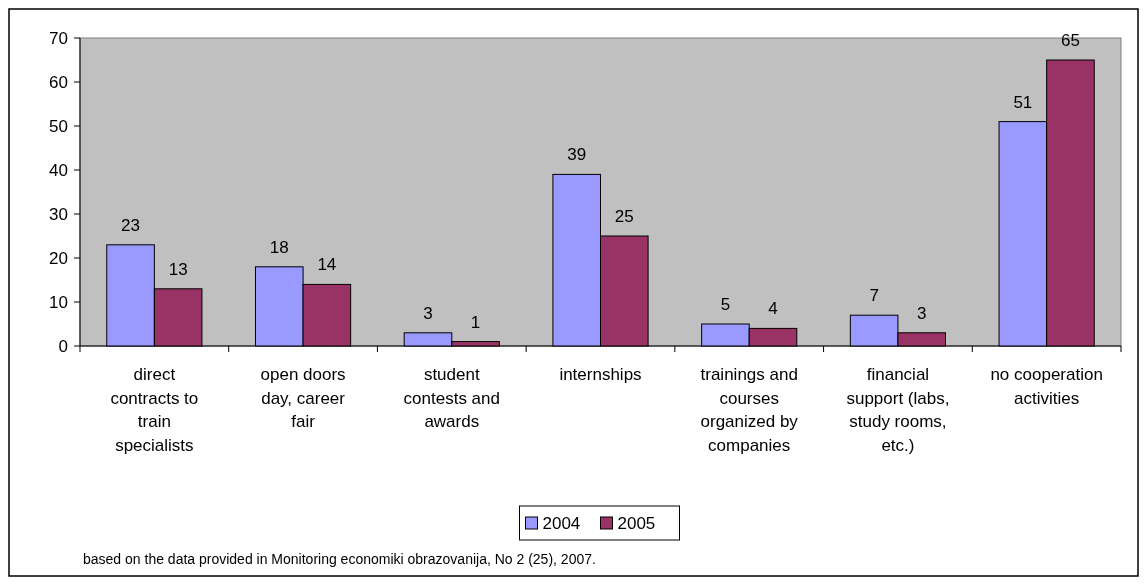  What do you see at coordinates (1023, 102) in the screenshot?
I see `data-label: 51` at bounding box center [1023, 102].